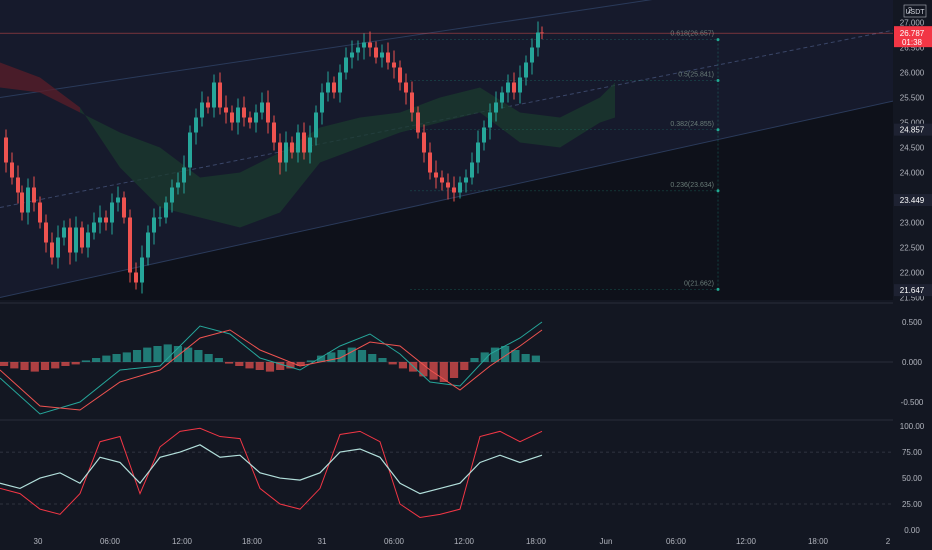 The height and width of the screenshot is (550, 932). I want to click on stoch-axis-tick: 50.00, so click(912, 478).